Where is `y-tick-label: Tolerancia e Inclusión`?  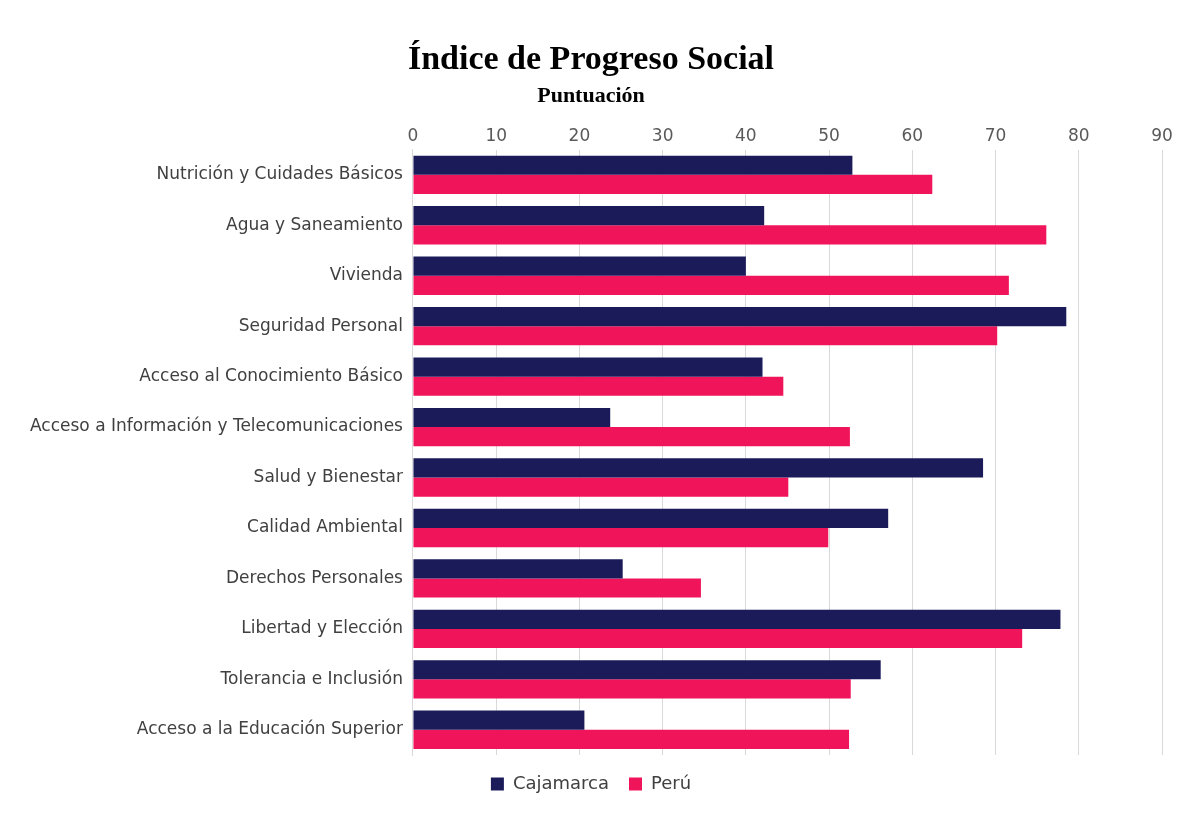
y-tick-label: Tolerancia e Inclusión is located at coordinates (311, 677).